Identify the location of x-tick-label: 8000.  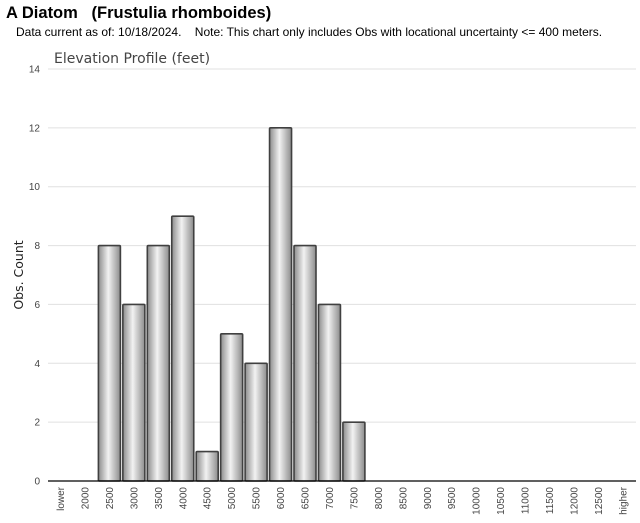
(379, 498).